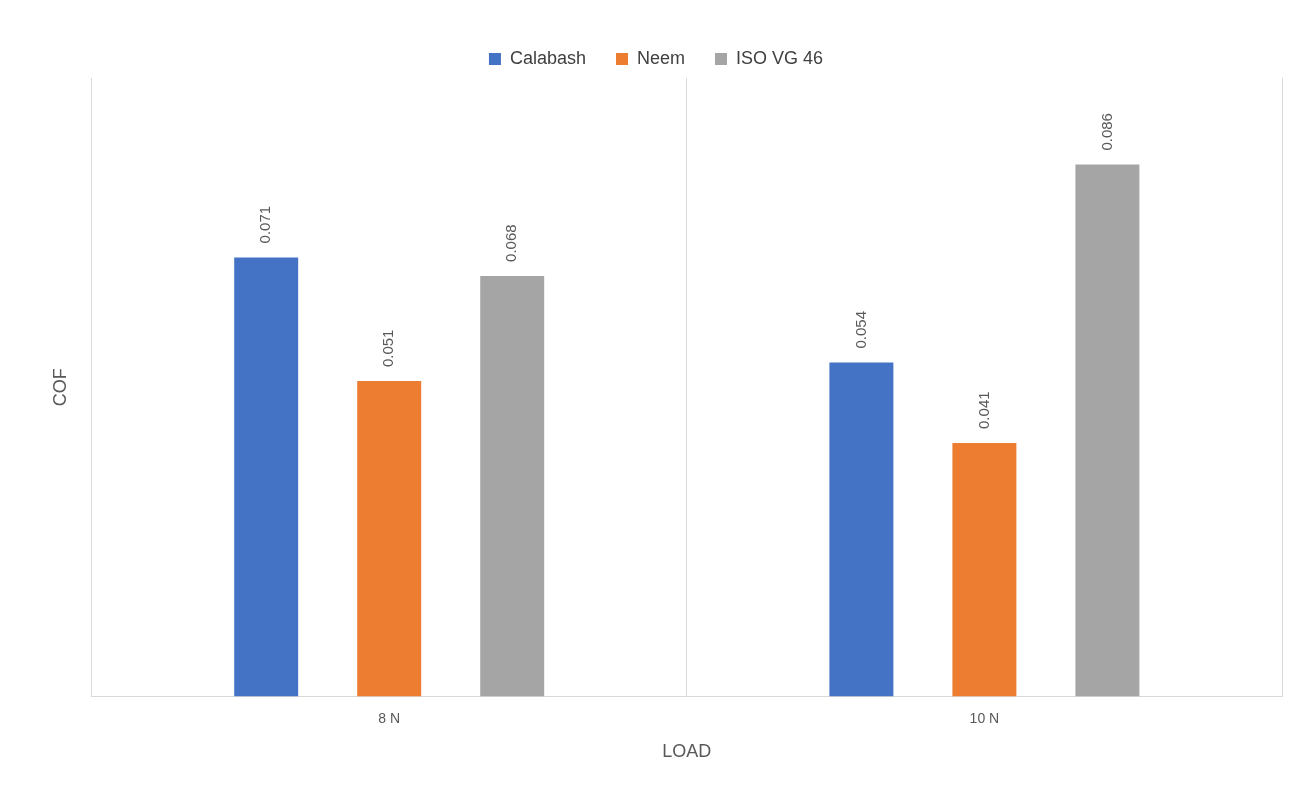 The height and width of the screenshot is (803, 1297). What do you see at coordinates (984, 717) in the screenshot?
I see `x-tick-label: 10 N` at bounding box center [984, 717].